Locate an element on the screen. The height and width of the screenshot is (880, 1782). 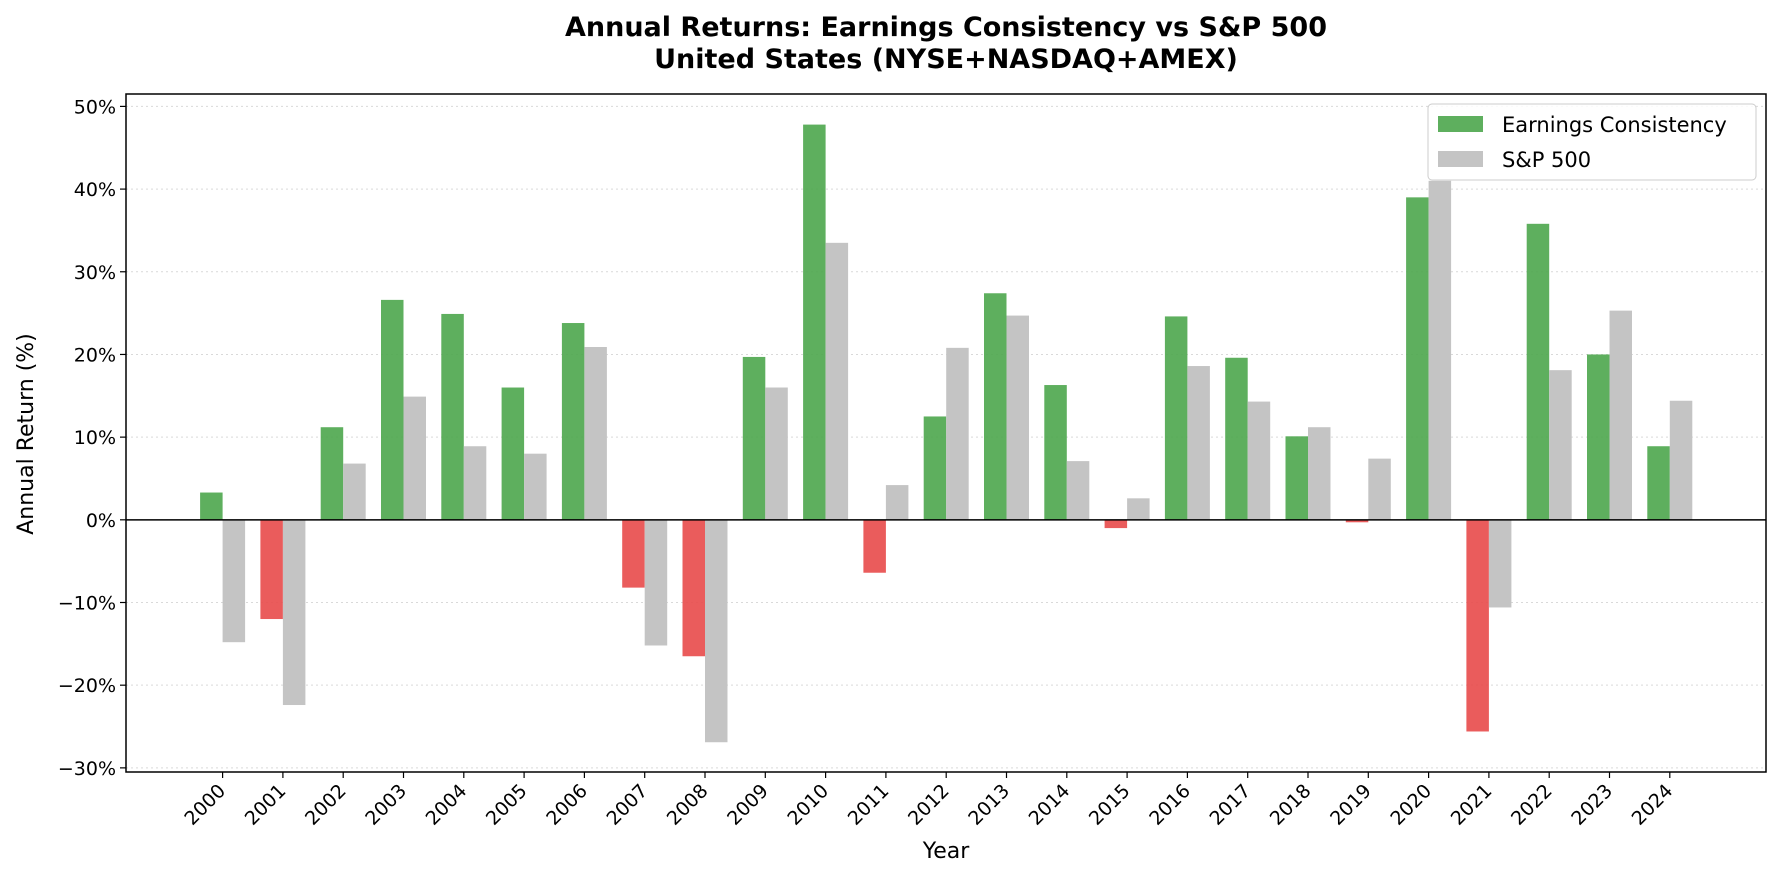
legend-box is located at coordinates (1592, 142).